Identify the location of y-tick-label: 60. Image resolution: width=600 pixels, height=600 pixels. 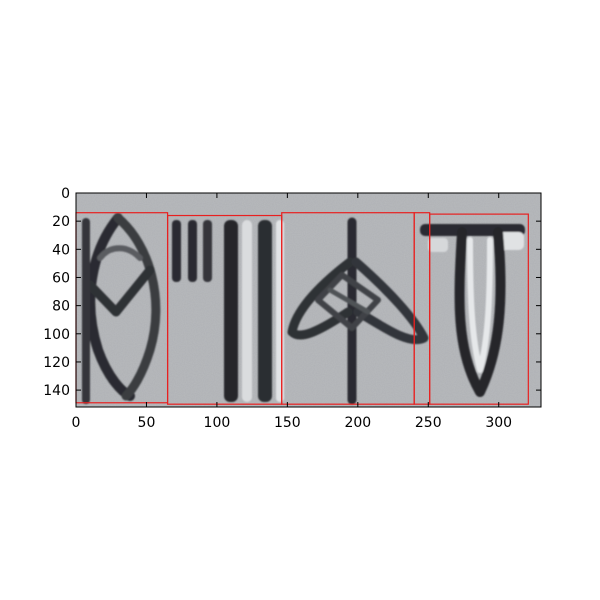
(61, 278).